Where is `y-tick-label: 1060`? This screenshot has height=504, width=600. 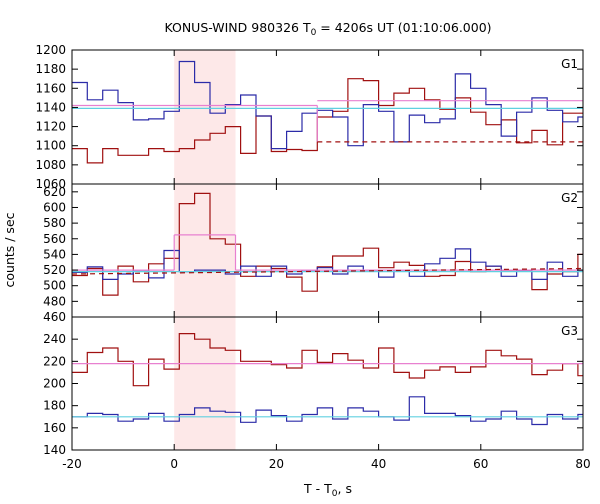
y-tick-label: 1060 is located at coordinates (50, 184).